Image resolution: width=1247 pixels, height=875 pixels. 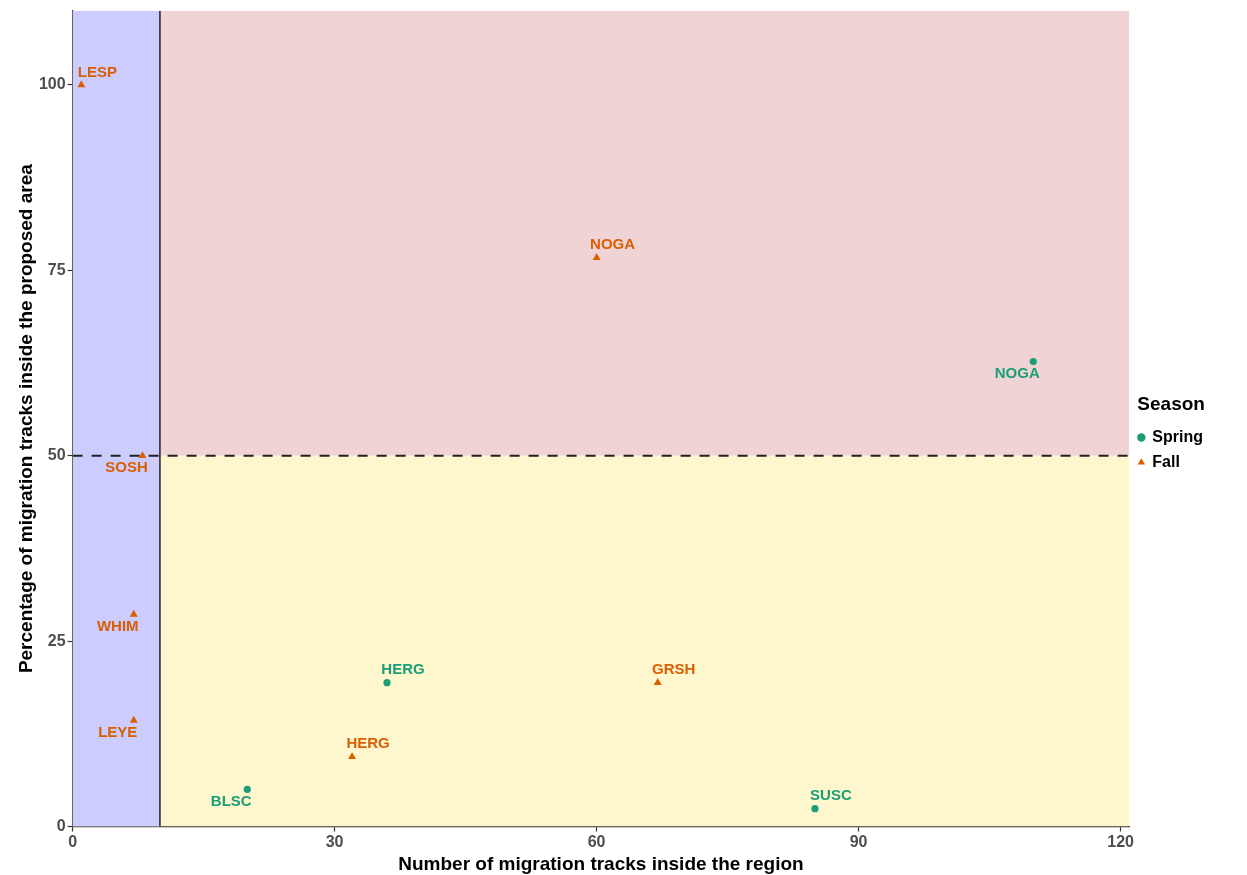 What do you see at coordinates (601, 863) in the screenshot?
I see `x-axis-title: Number of migration tracks inside the region` at bounding box center [601, 863].